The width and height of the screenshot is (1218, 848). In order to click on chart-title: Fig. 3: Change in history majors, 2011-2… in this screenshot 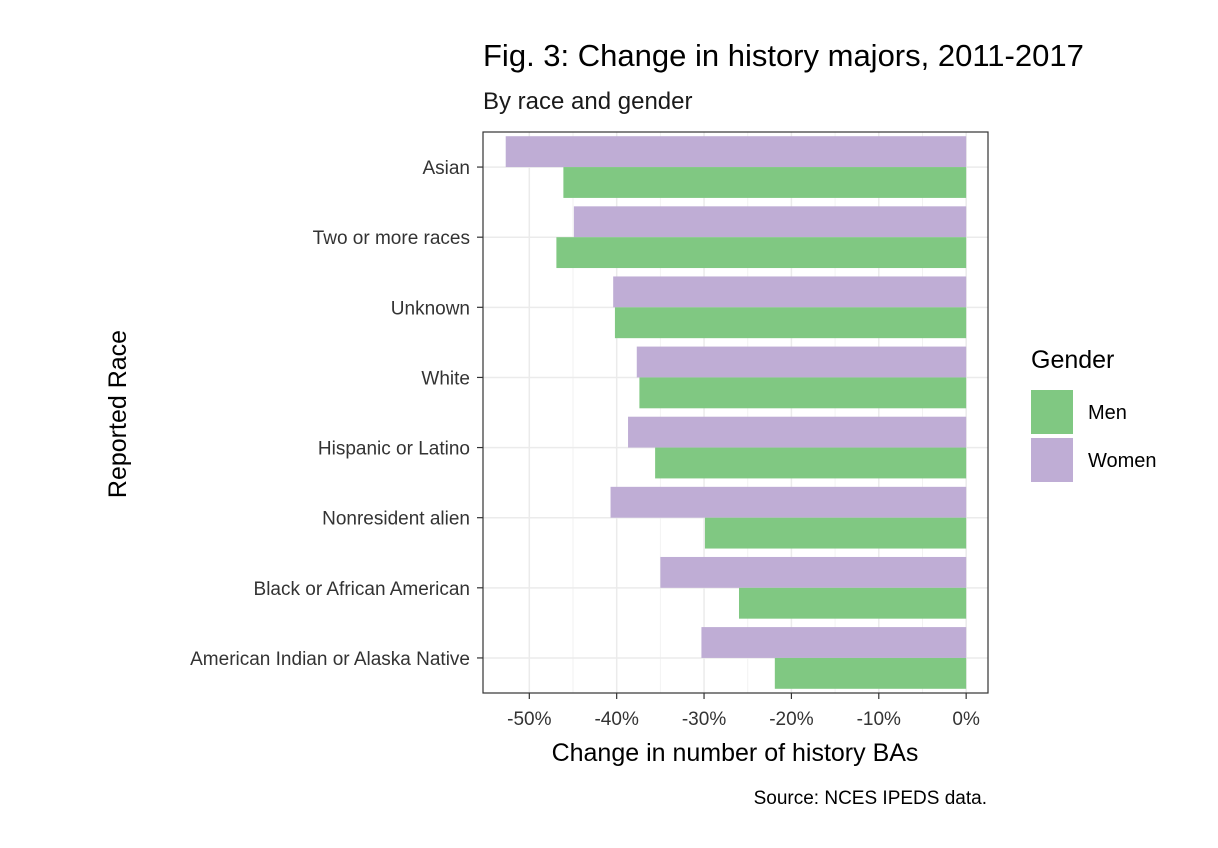, I will do `click(783, 55)`.